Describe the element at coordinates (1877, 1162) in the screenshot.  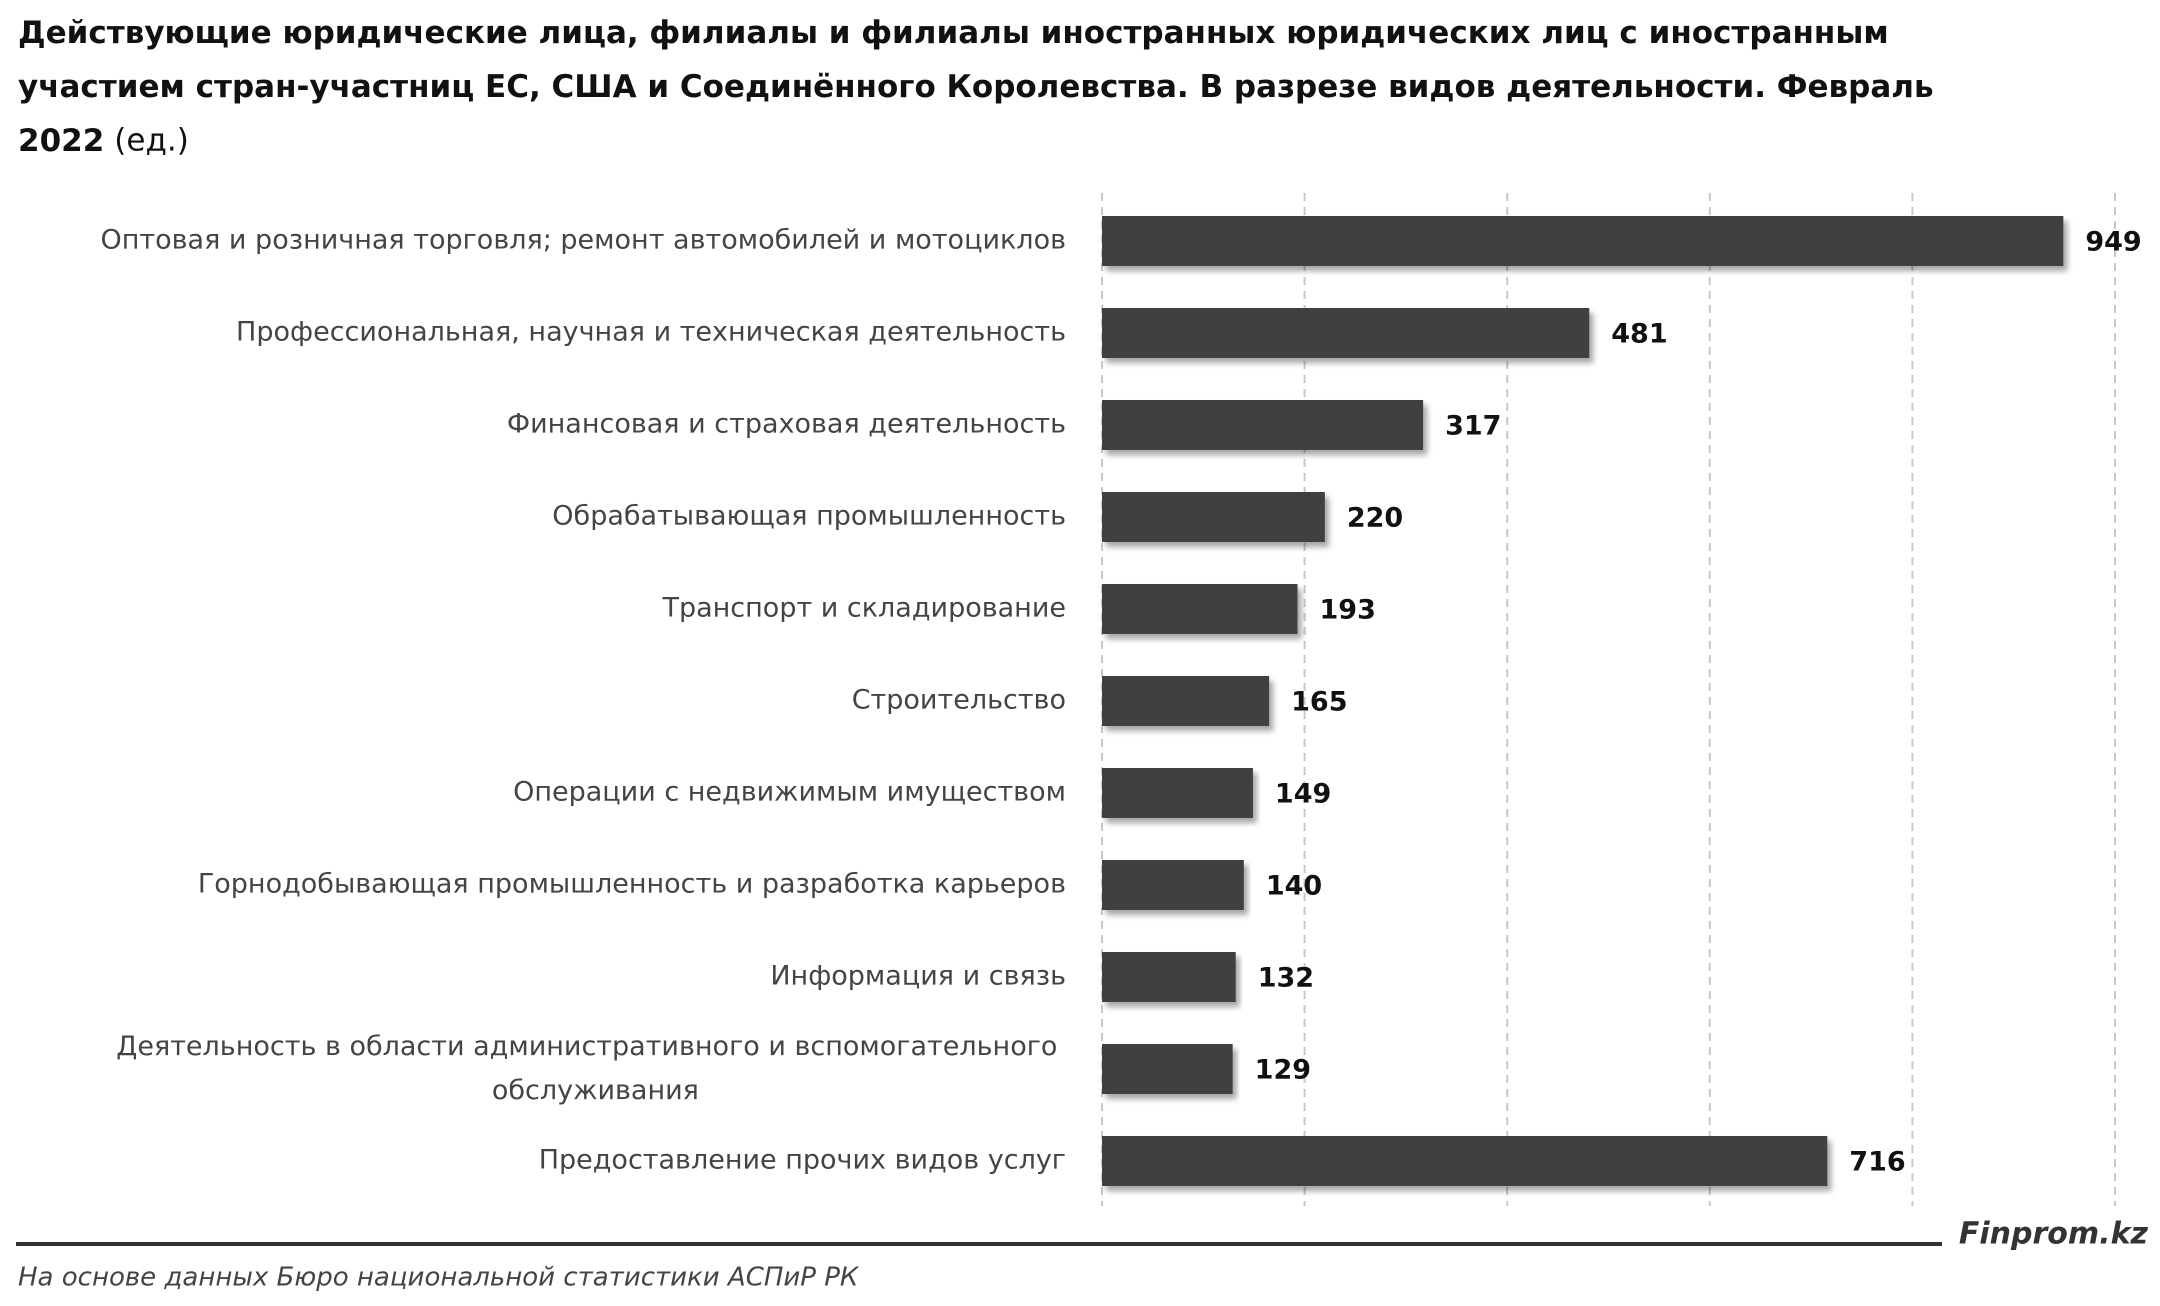
I see `value-label: 716` at that location.